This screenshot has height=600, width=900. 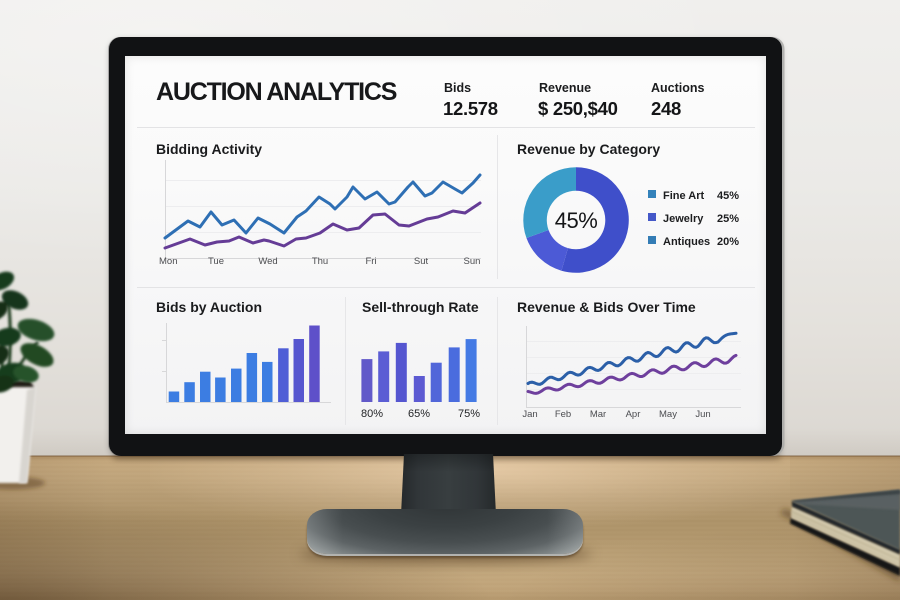 I want to click on svg-text: Jewelry, so click(x=683, y=219).